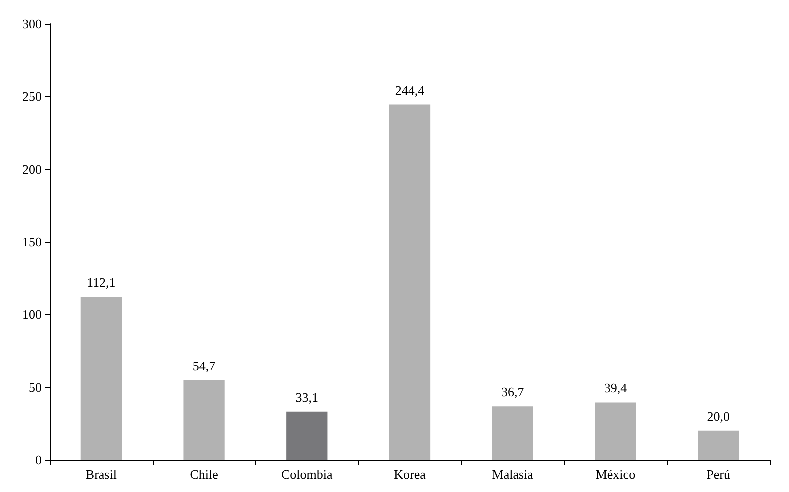 The width and height of the screenshot is (789, 492). Describe the element at coordinates (102, 474) in the screenshot. I see `x-tick-label: Brasil` at that location.